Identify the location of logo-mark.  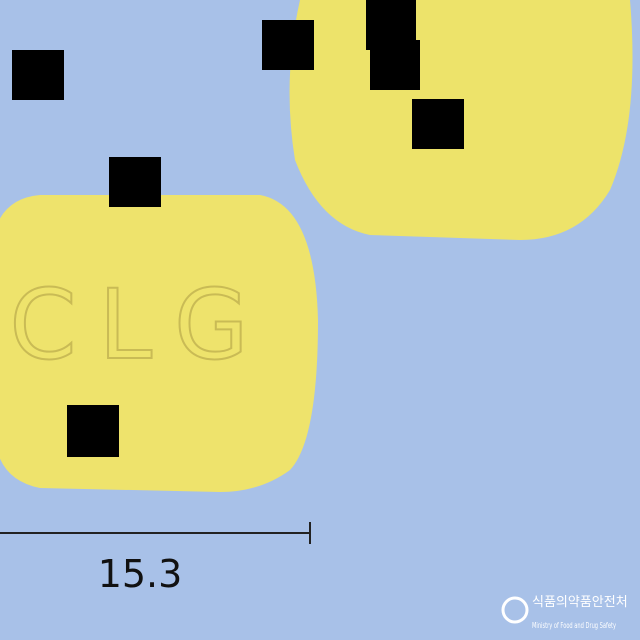
(515, 610).